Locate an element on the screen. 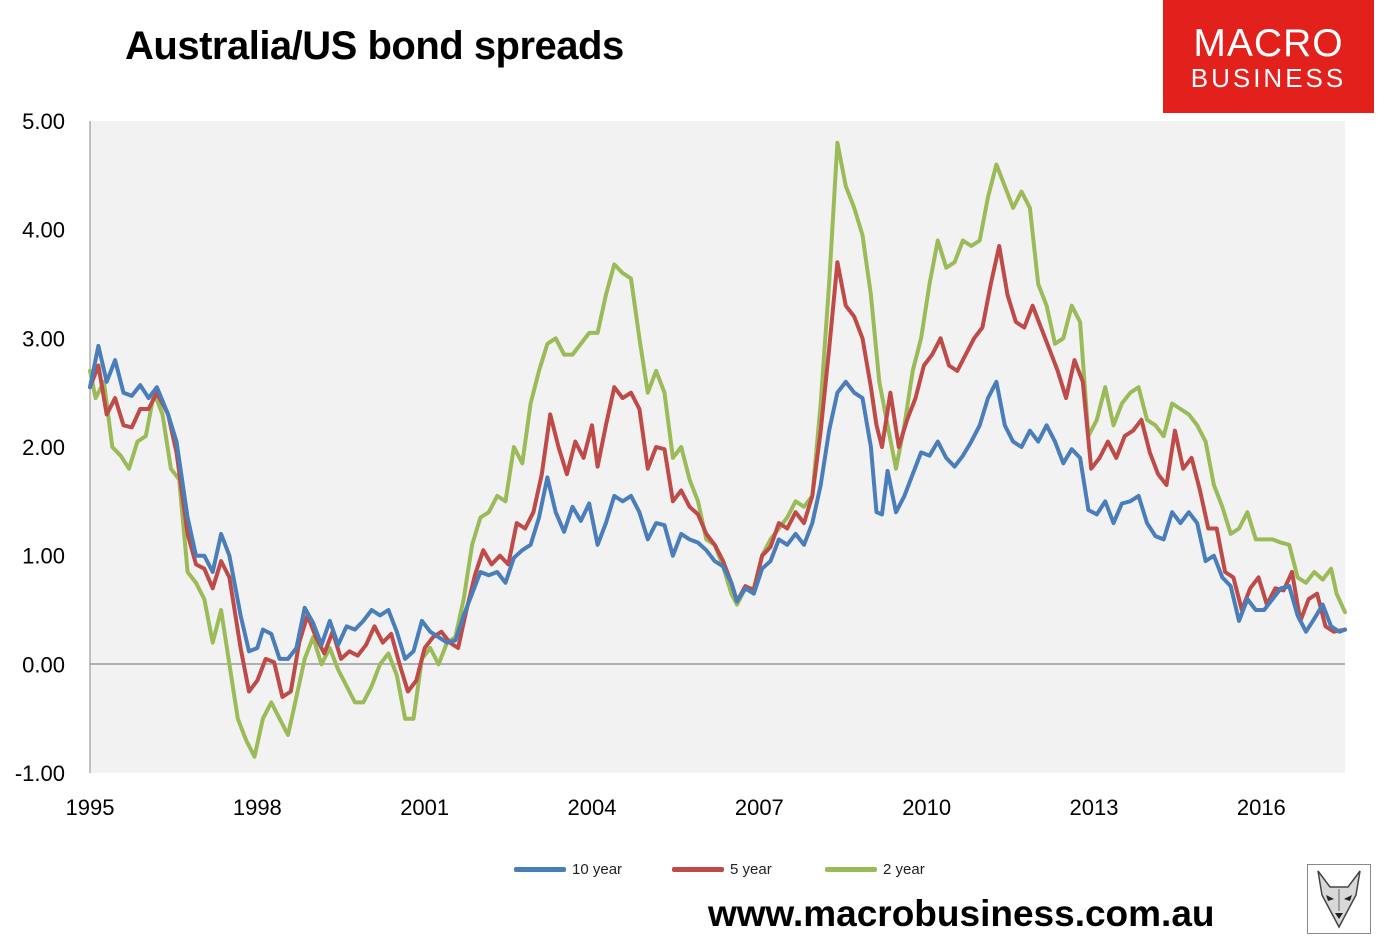 This screenshot has width=1377, height=938. legend-item-10-year: 10 year is located at coordinates (568, 869).